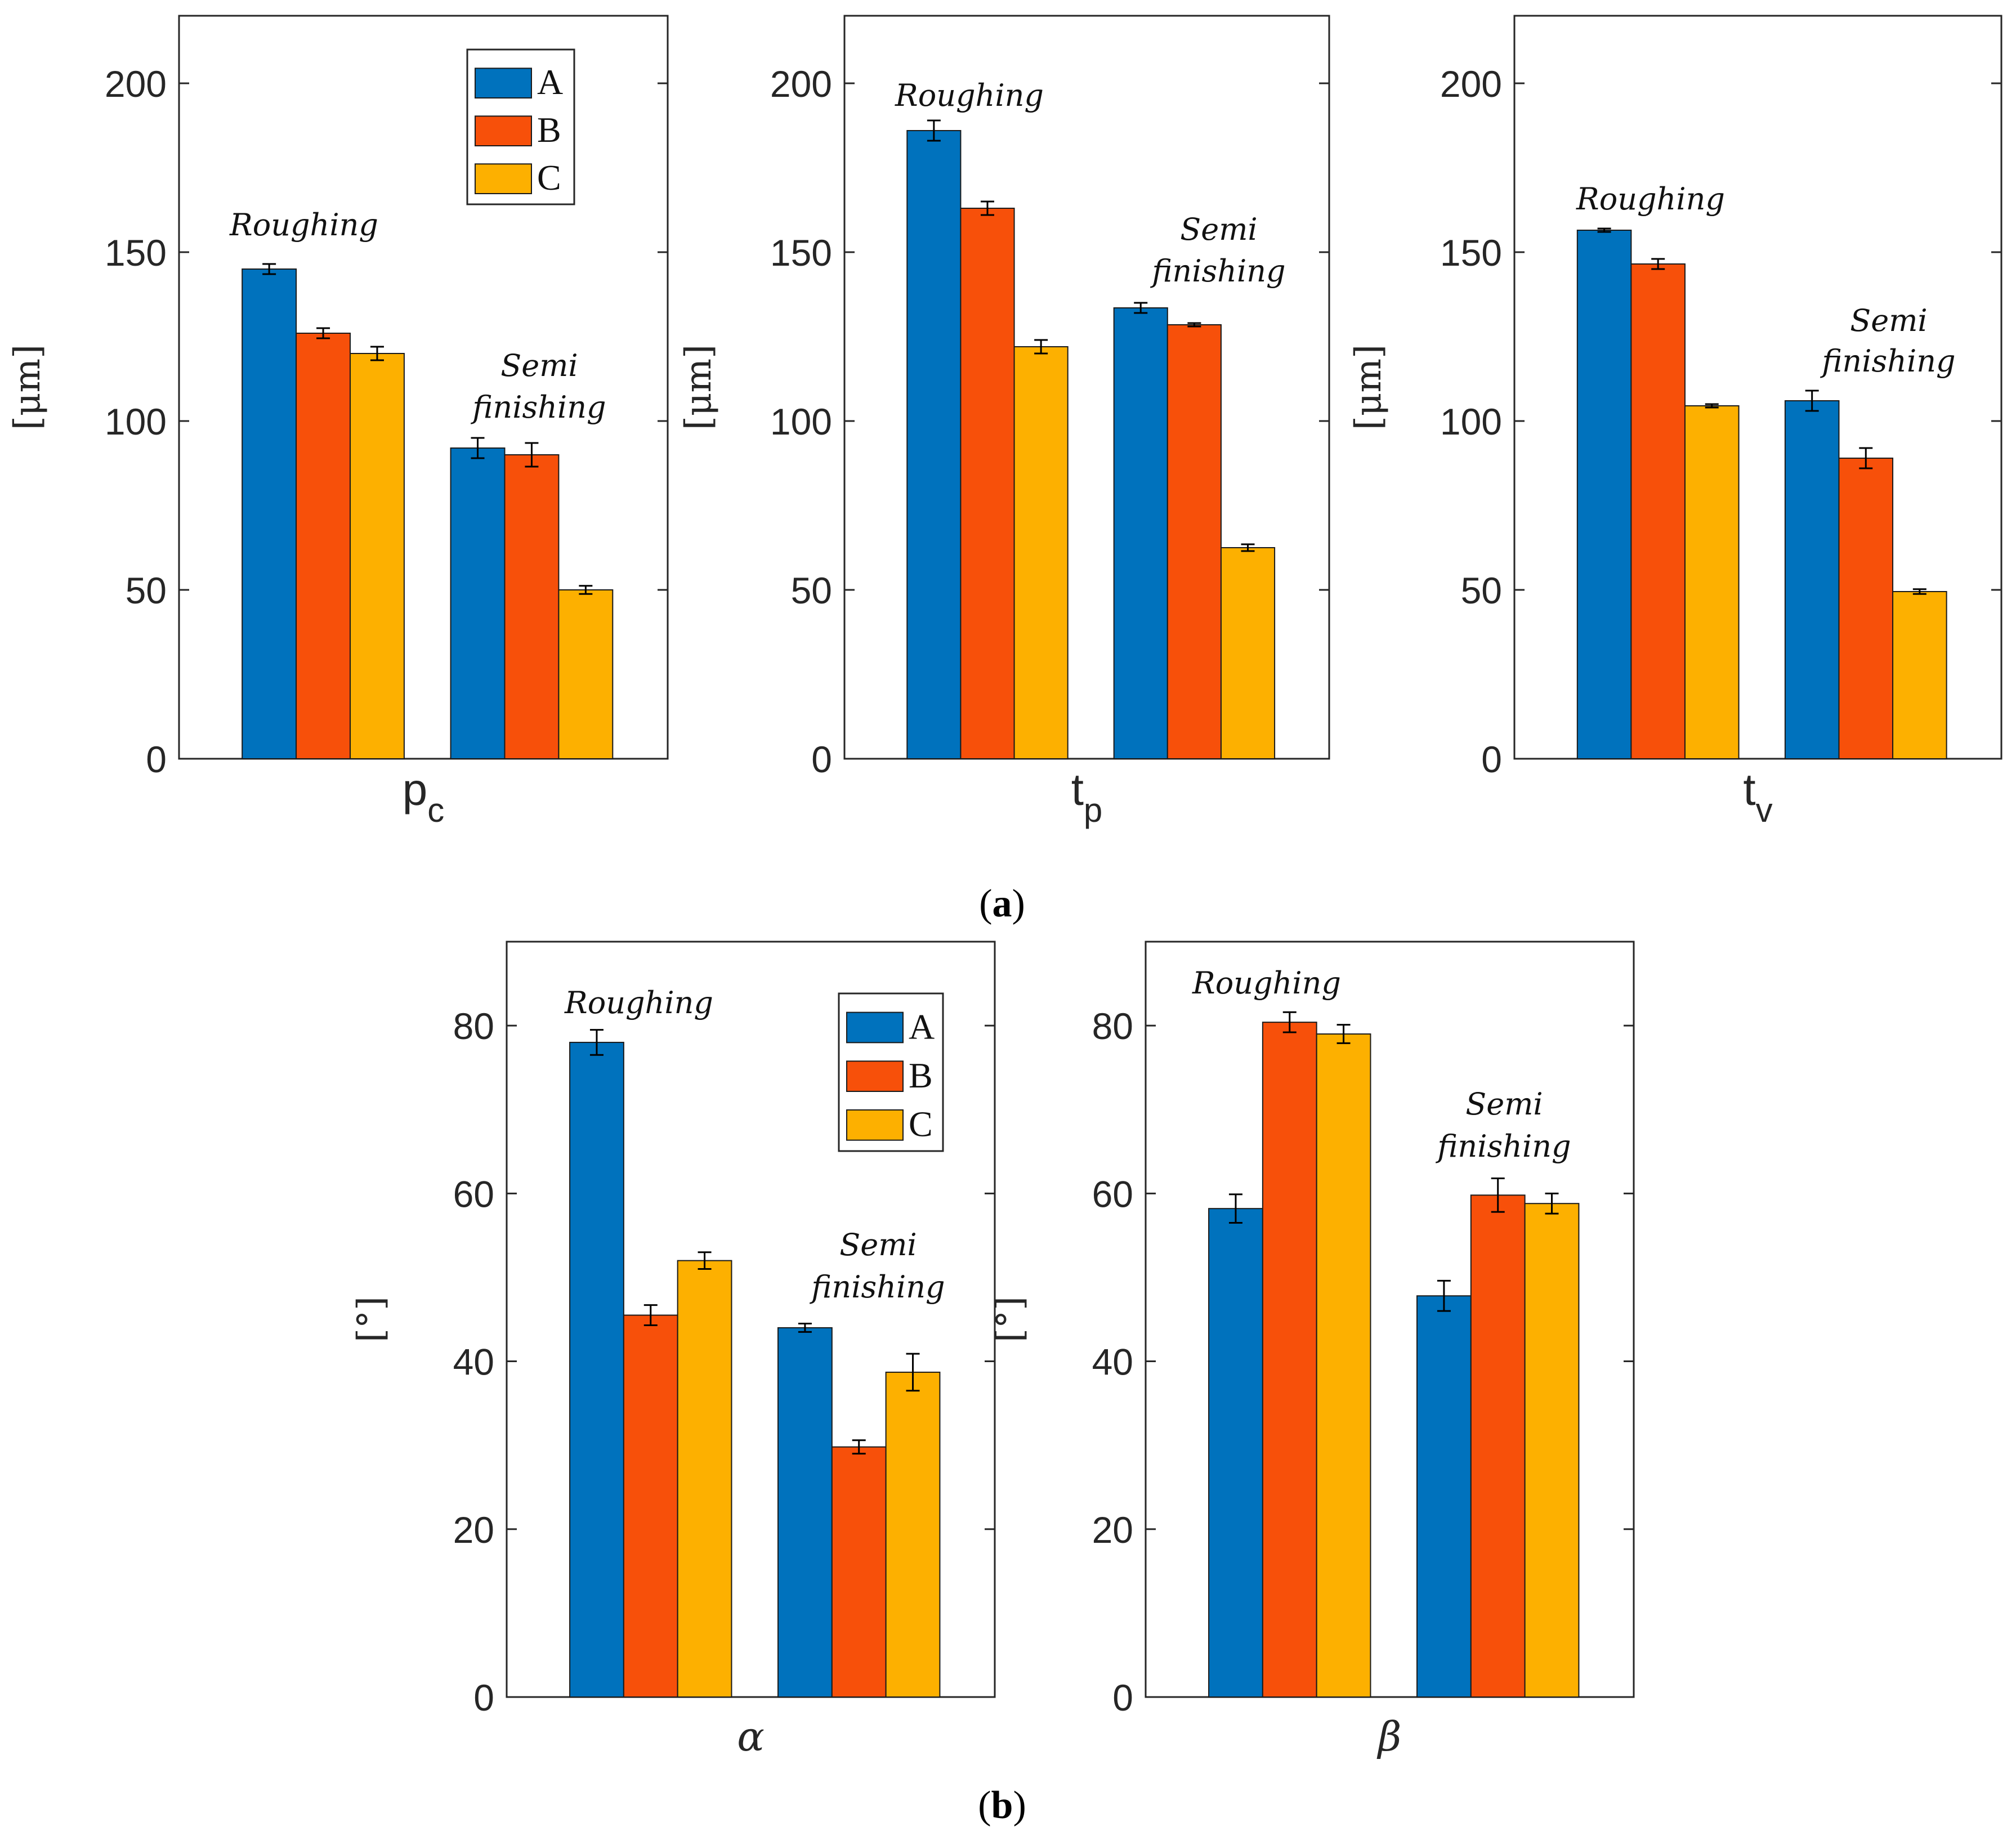  What do you see at coordinates (473, 1362) in the screenshot?
I see `y-tick-label: 40` at bounding box center [473, 1362].